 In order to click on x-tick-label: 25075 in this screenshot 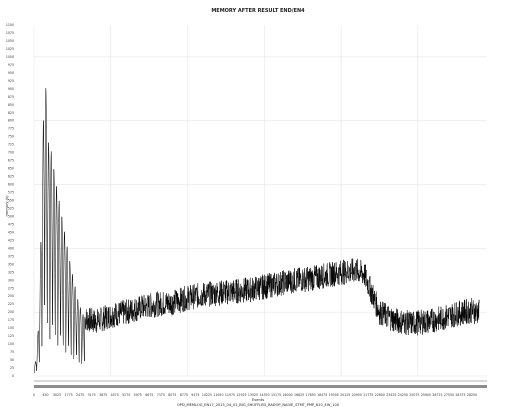, I will do `click(414, 395)`.